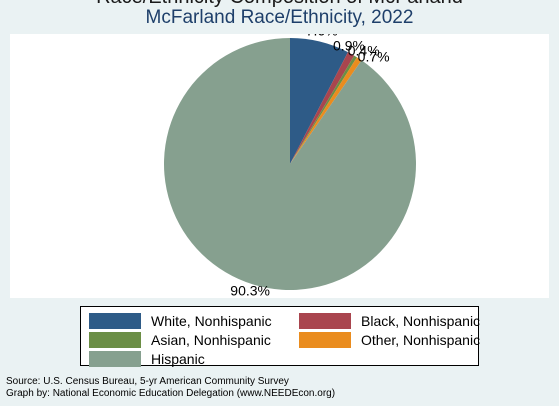 The width and height of the screenshot is (559, 406). Describe the element at coordinates (325, 321) in the screenshot. I see `legend-swatch-black` at that location.